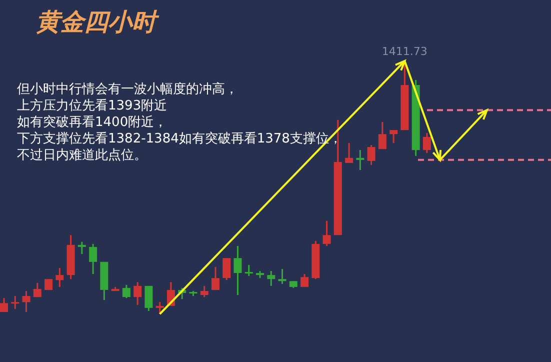 Image resolution: width=551 pixels, height=362 pixels. I want to click on annotation: 下方支撑位先看1382-1384如有突破再看1378支撑位，, so click(179, 138).